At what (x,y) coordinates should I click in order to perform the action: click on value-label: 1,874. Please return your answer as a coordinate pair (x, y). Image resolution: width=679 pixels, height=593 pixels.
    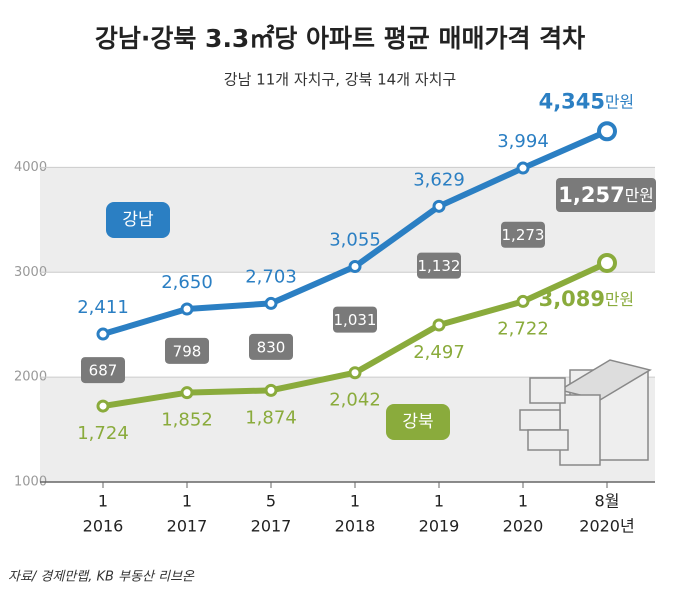
    Looking at the image, I should click on (271, 417).